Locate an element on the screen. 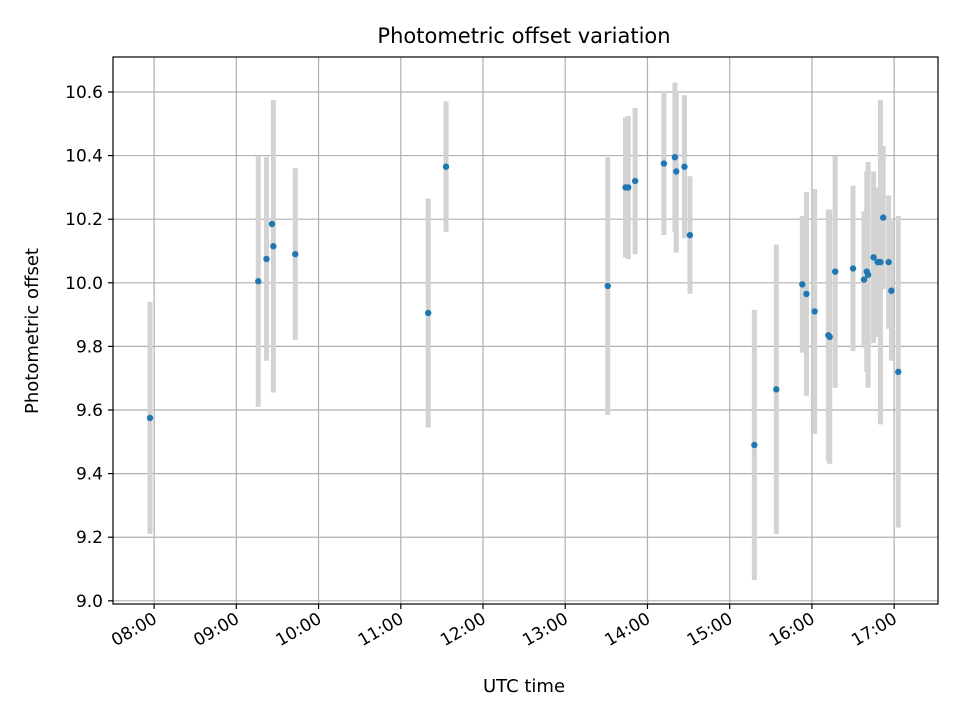 The height and width of the screenshot is (720, 960). x-tick-label: 09:00 is located at coordinates (216, 630).